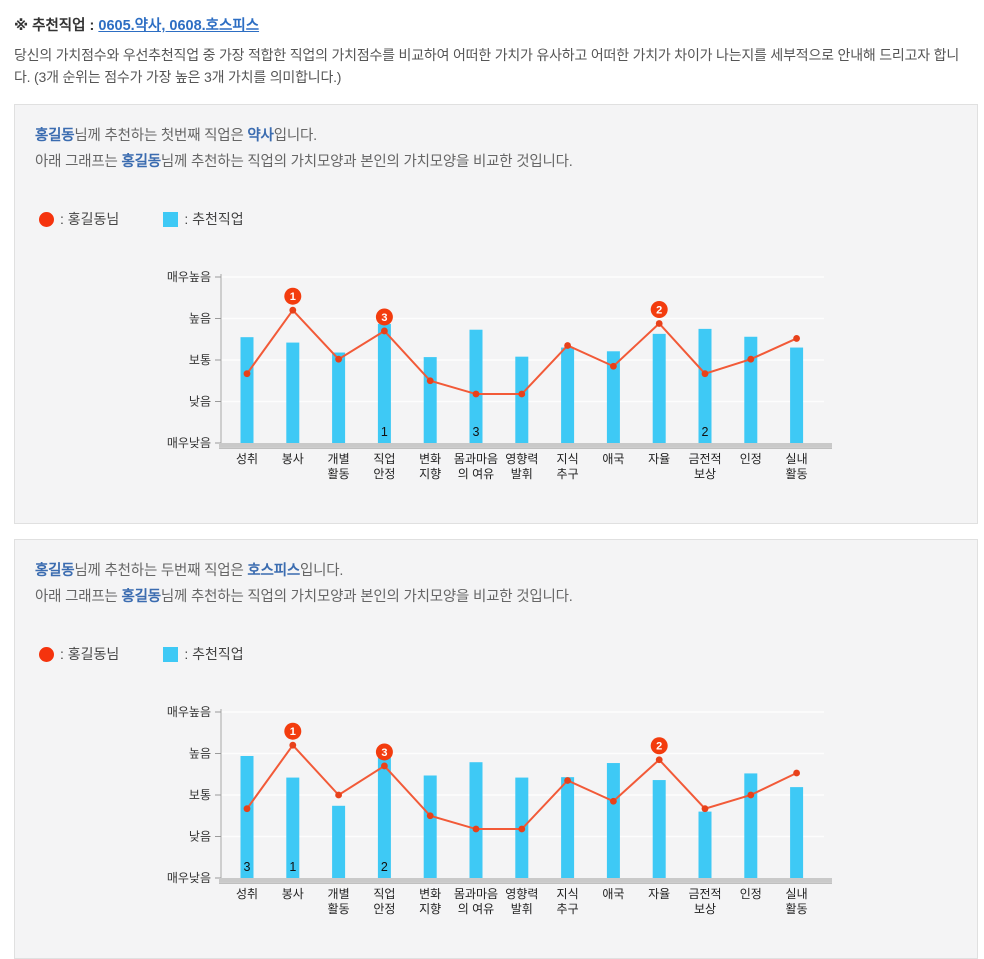  What do you see at coordinates (568, 459) in the screenshot?
I see `category-label: 지식` at bounding box center [568, 459].